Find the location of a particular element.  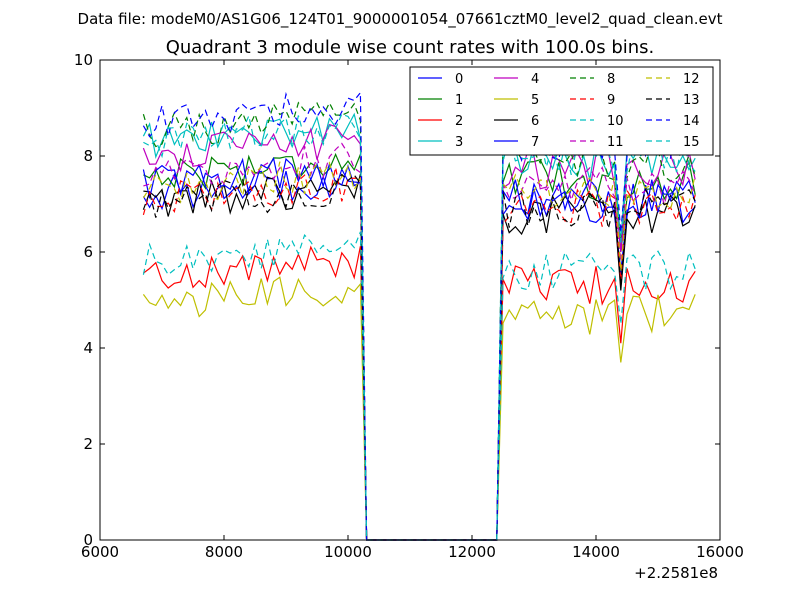

legend-label-6: 6 is located at coordinates (535, 121).